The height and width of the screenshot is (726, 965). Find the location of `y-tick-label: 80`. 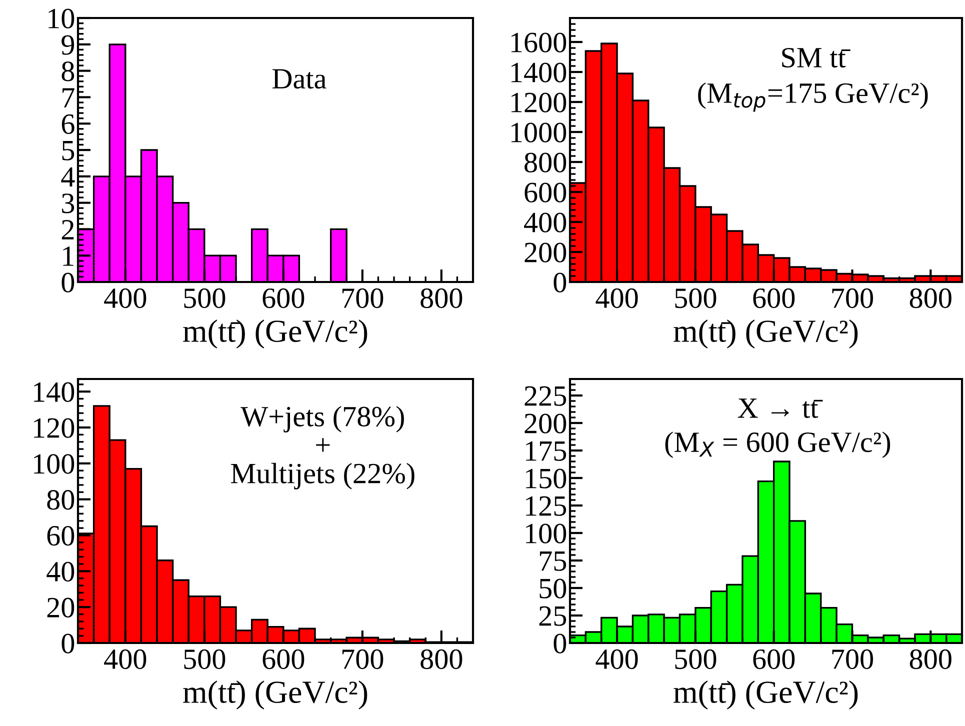

y-tick-label: 80 is located at coordinates (60, 500).